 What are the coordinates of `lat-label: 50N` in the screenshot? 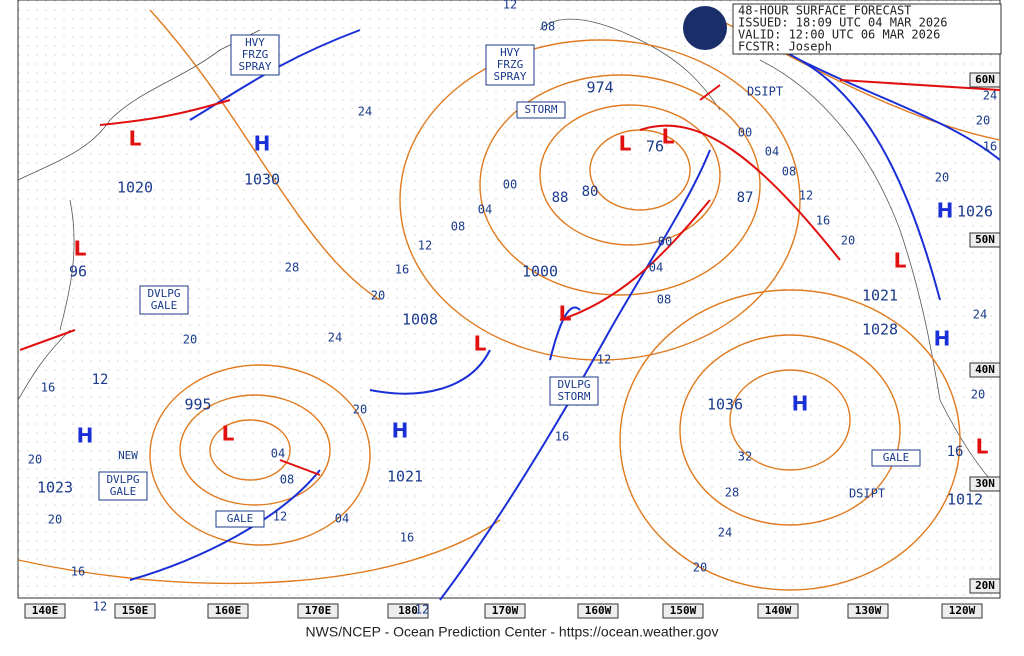 It's located at (985, 239).